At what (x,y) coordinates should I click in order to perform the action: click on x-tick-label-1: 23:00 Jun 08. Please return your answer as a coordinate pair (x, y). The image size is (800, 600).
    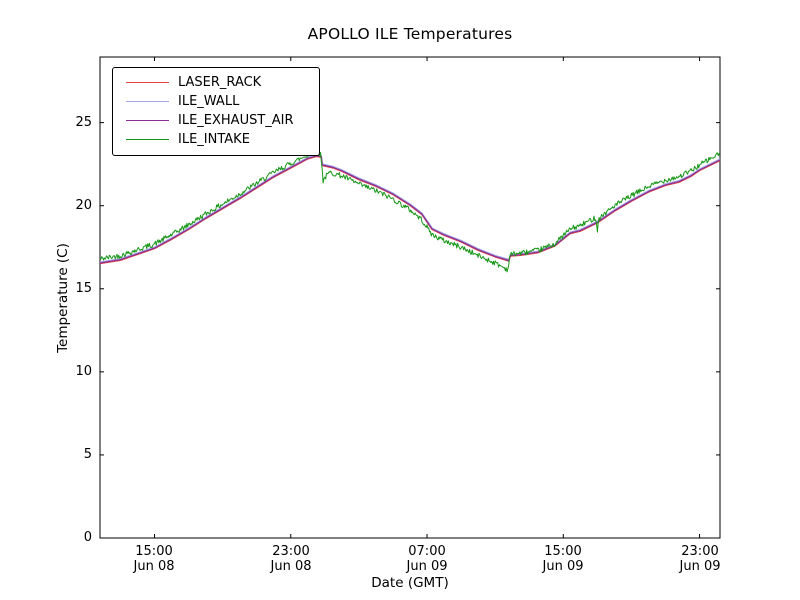
    Looking at the image, I should click on (291, 559).